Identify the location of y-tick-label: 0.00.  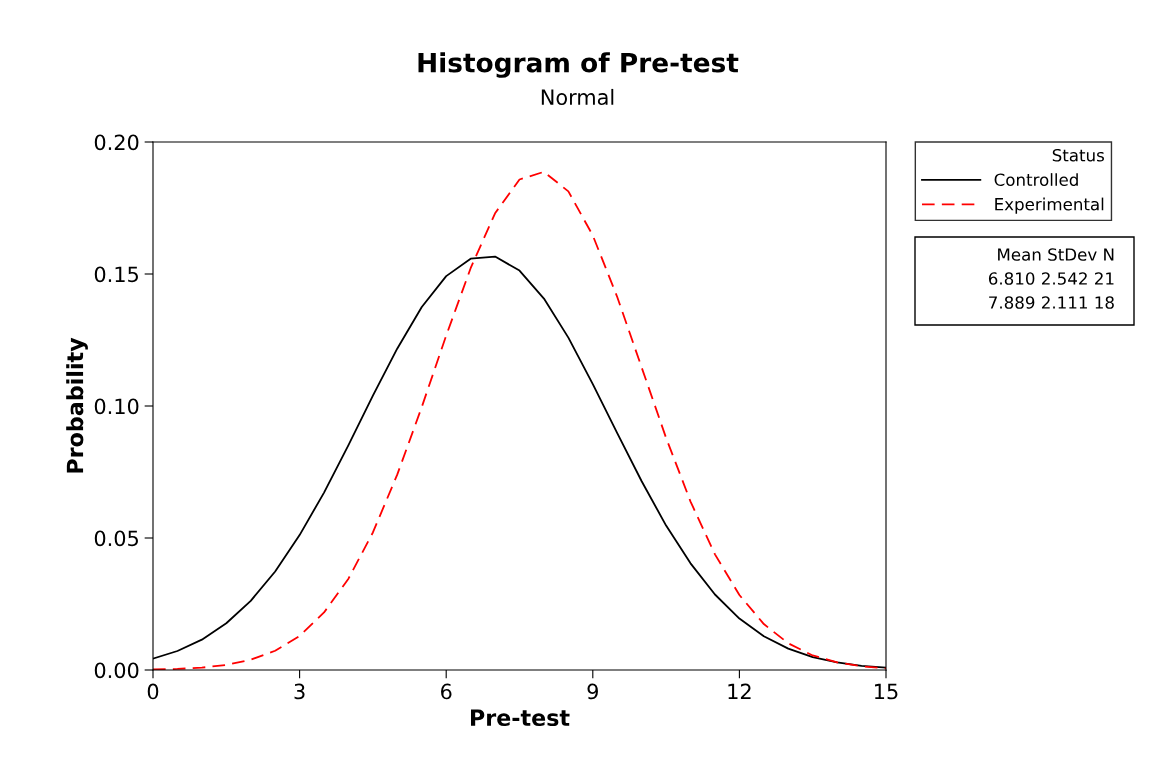
(116, 670).